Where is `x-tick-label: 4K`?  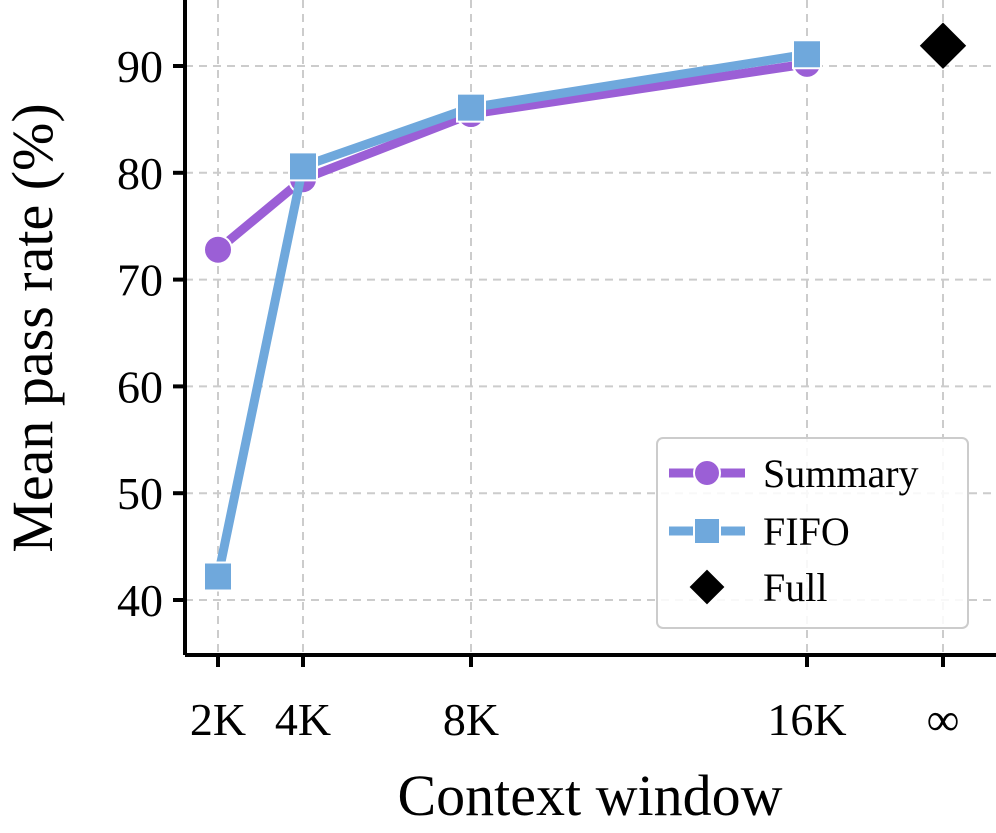
x-tick-label: 4K is located at coordinates (303, 719).